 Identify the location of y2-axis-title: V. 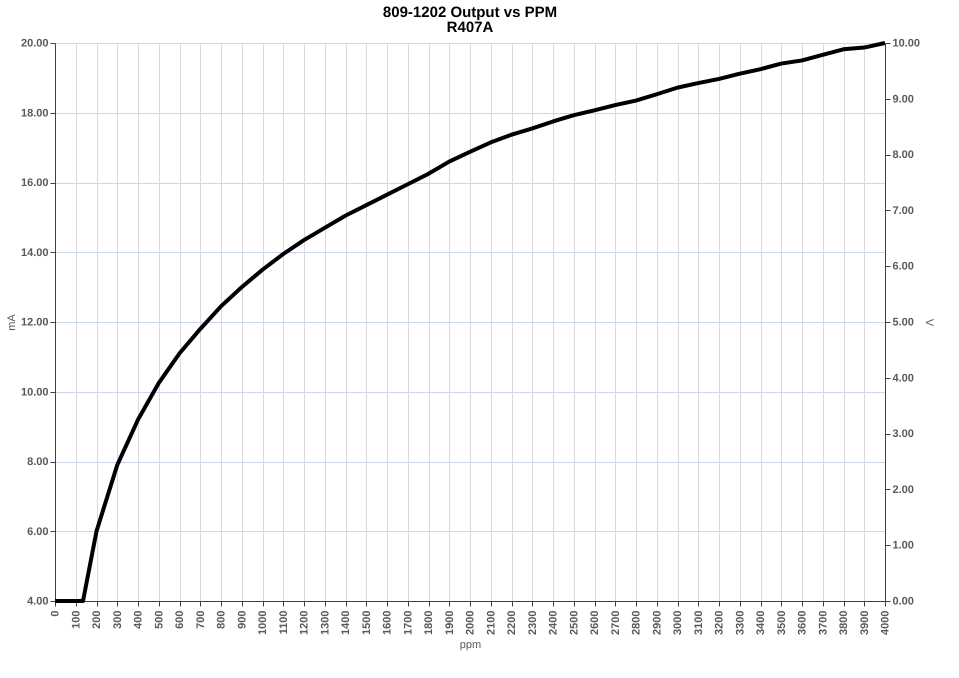
(929, 322).